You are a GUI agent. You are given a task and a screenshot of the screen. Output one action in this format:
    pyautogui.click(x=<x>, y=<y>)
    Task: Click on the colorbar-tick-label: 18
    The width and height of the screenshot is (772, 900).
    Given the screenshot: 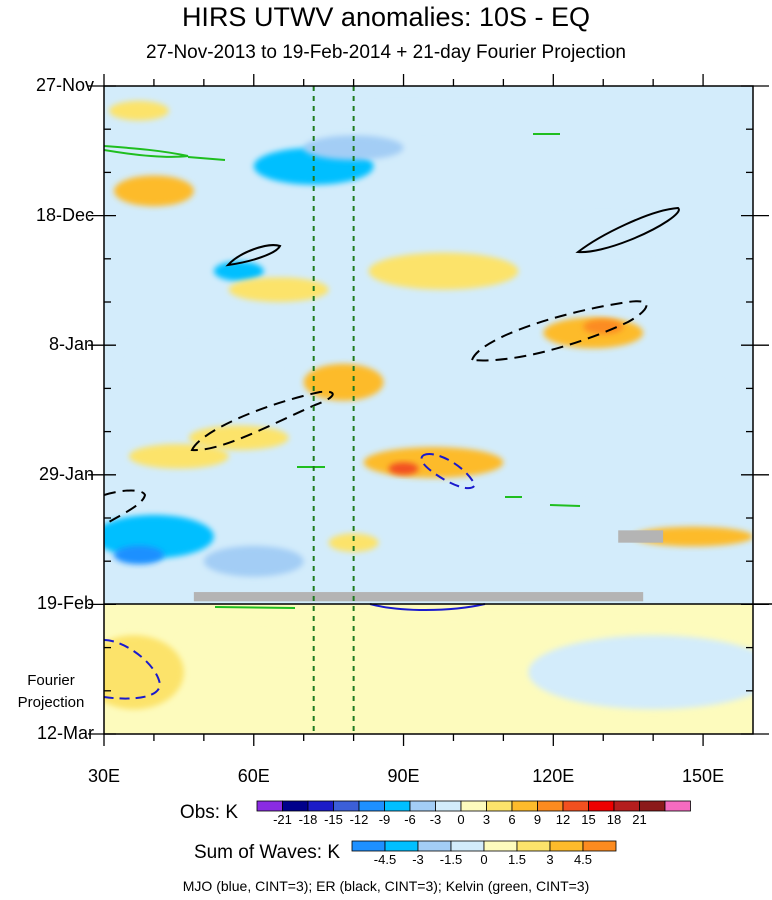 What is the action you would take?
    pyautogui.click(x=614, y=819)
    